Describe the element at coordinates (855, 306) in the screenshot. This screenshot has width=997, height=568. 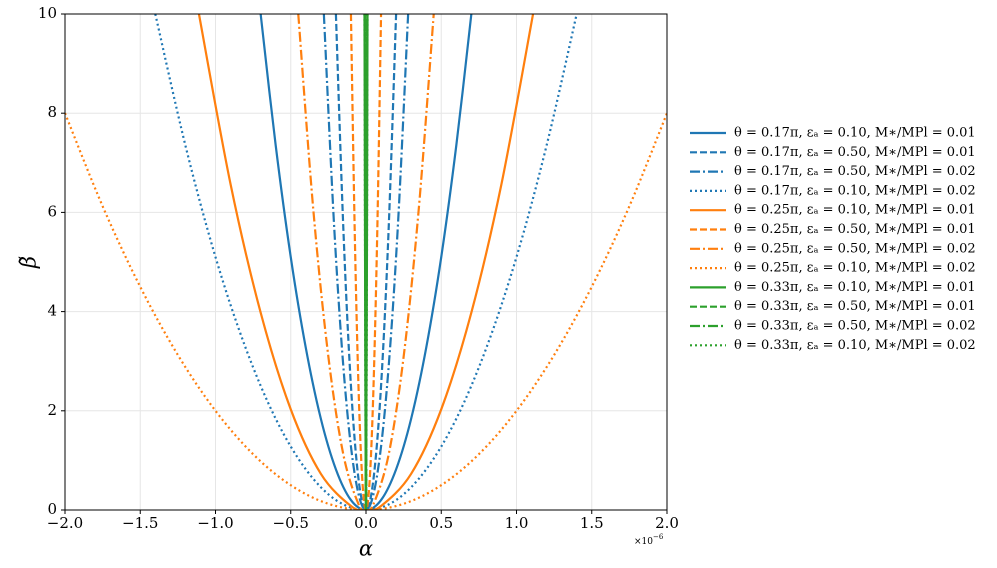
I see `legend-label: θ = 0.33π, εₐ = 0.50, M∗/MPl = 0.01` at that location.